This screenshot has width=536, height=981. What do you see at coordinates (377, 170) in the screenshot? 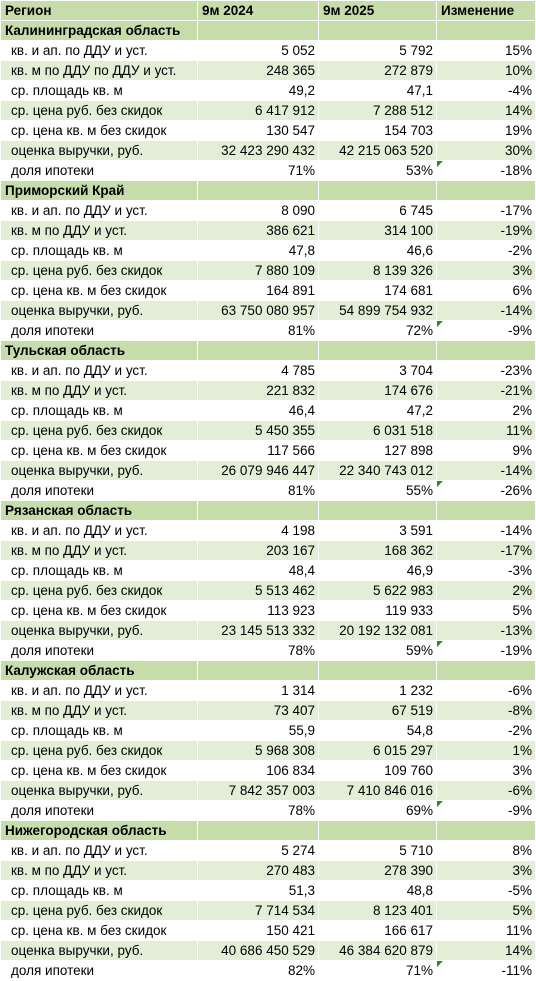
I see `value-2025-cell: 53%` at bounding box center [377, 170].